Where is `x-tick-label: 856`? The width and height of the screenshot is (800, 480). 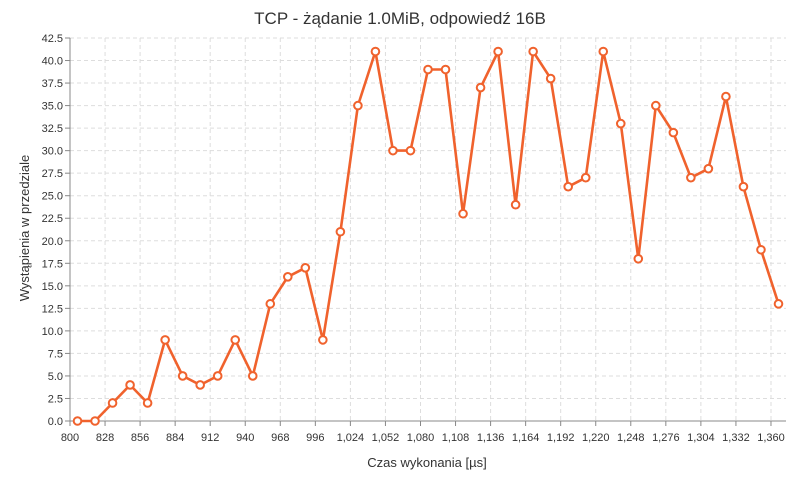
x-tick-label: 856 is located at coordinates (140, 438).